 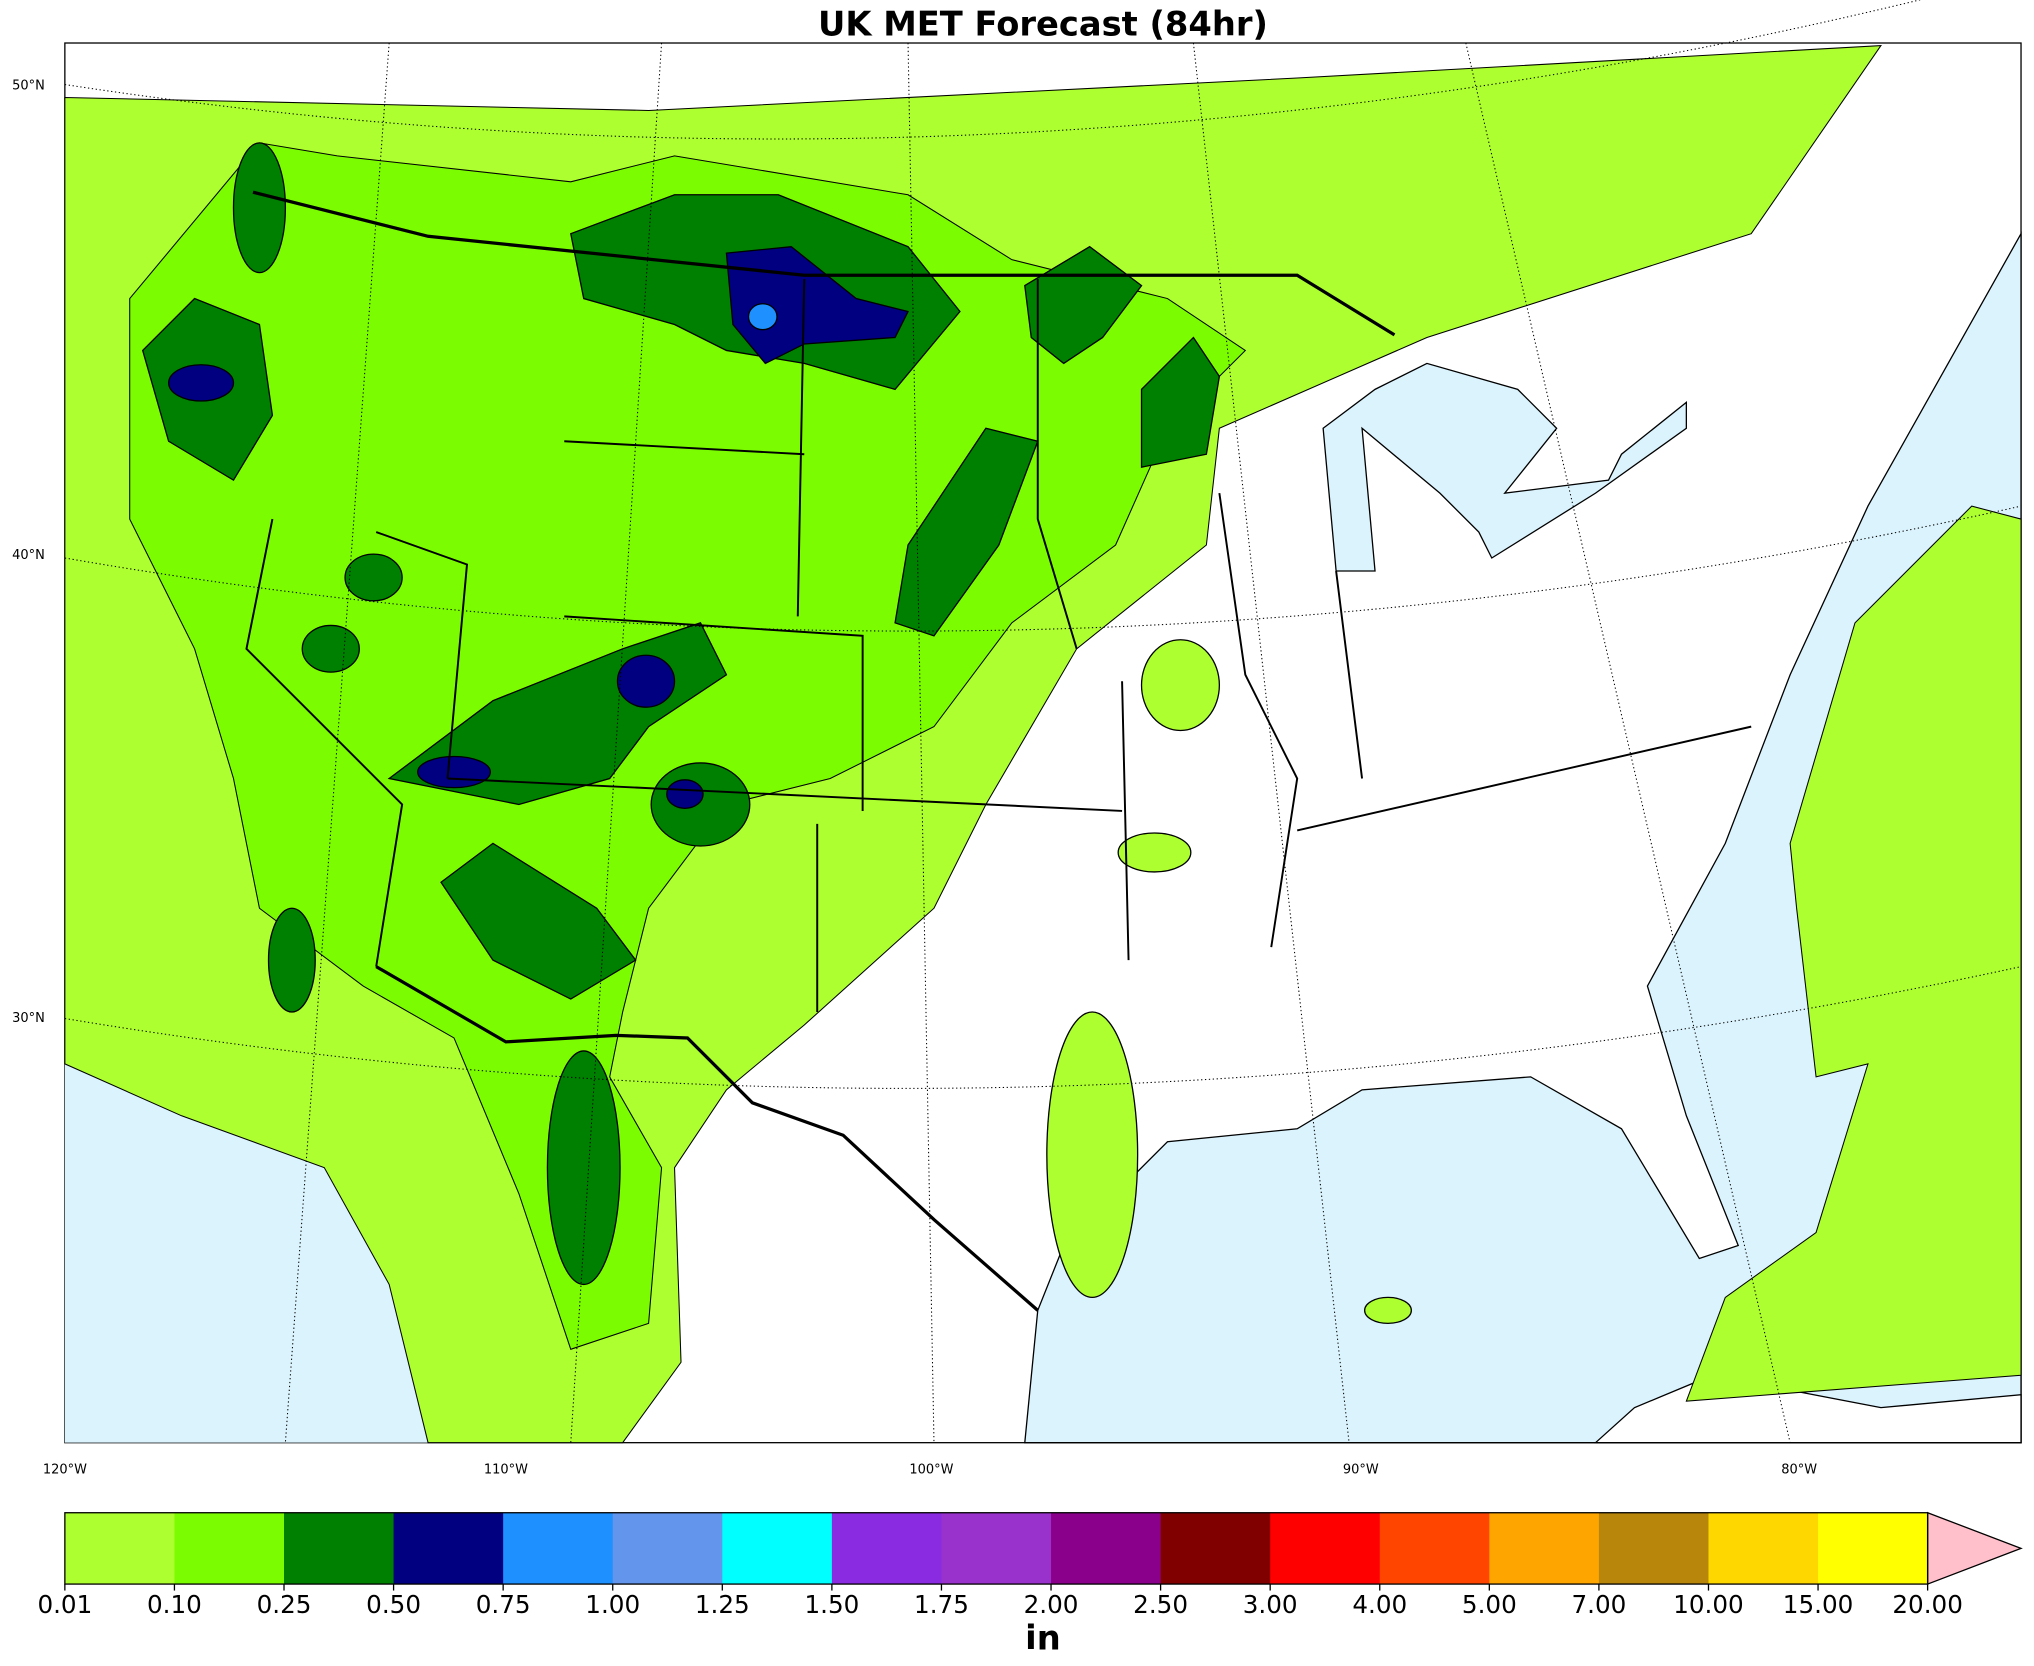 I want to click on great-lakes, so click(x=1505, y=467).